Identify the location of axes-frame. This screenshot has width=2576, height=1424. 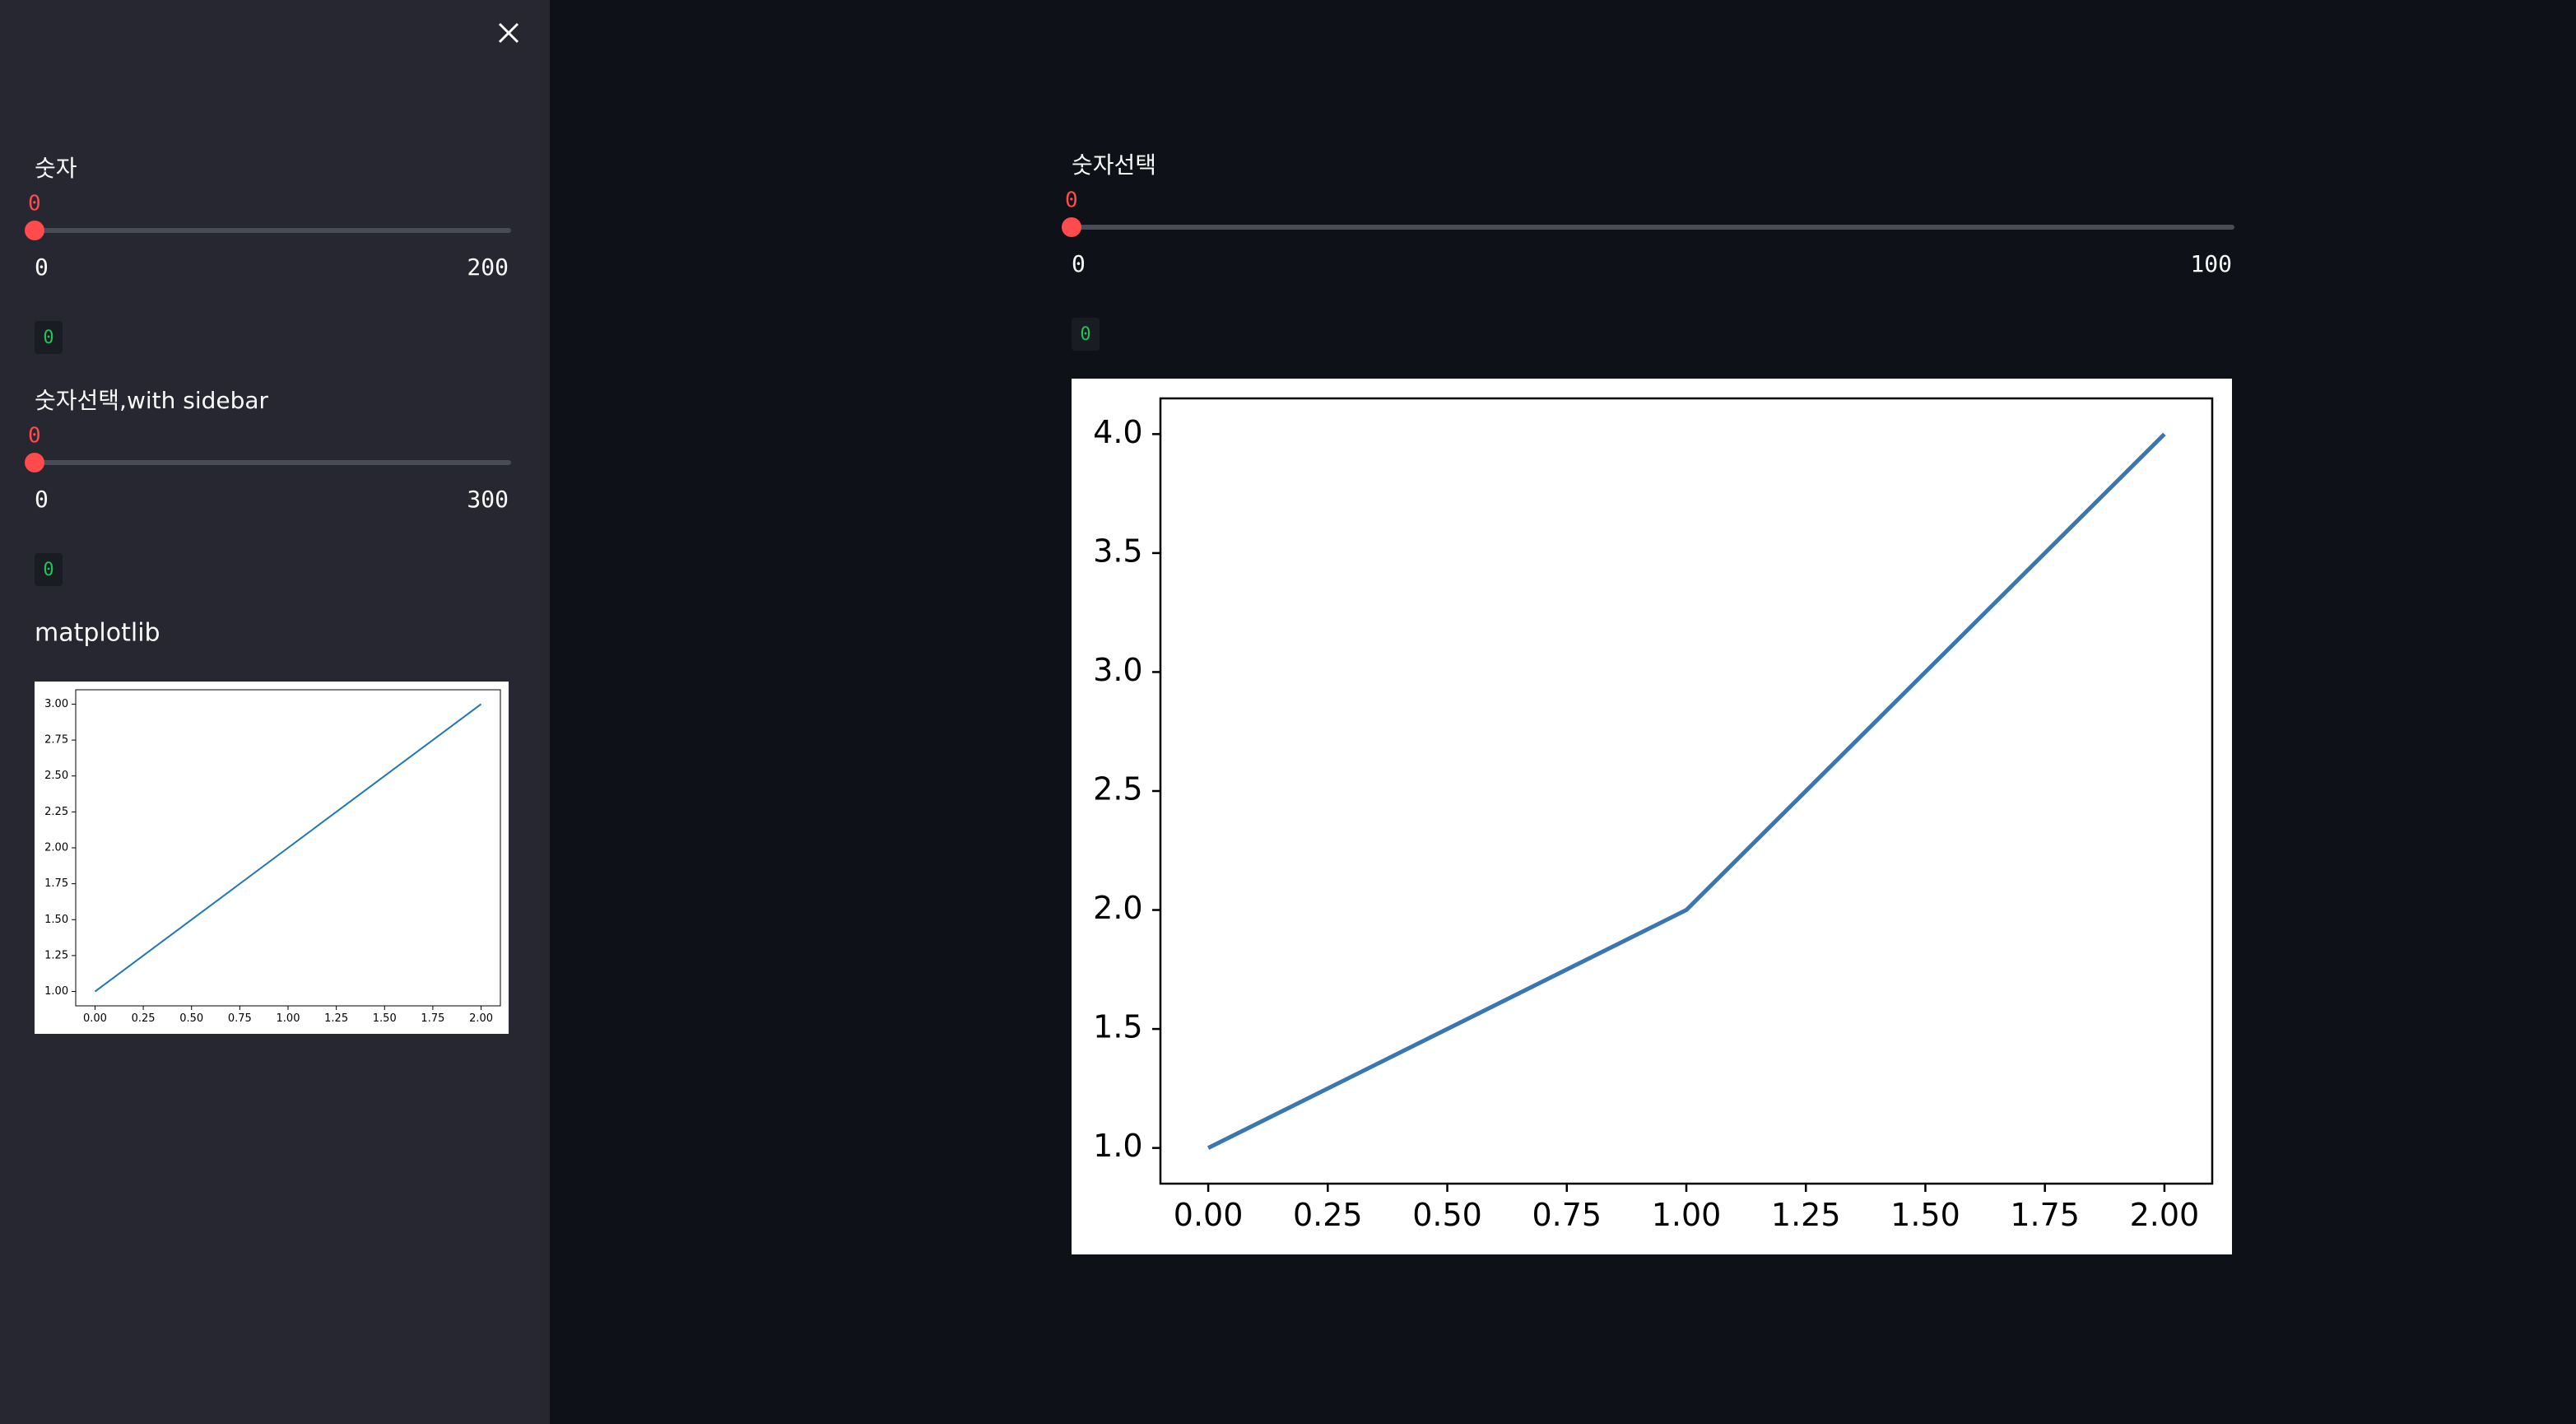
(288, 848).